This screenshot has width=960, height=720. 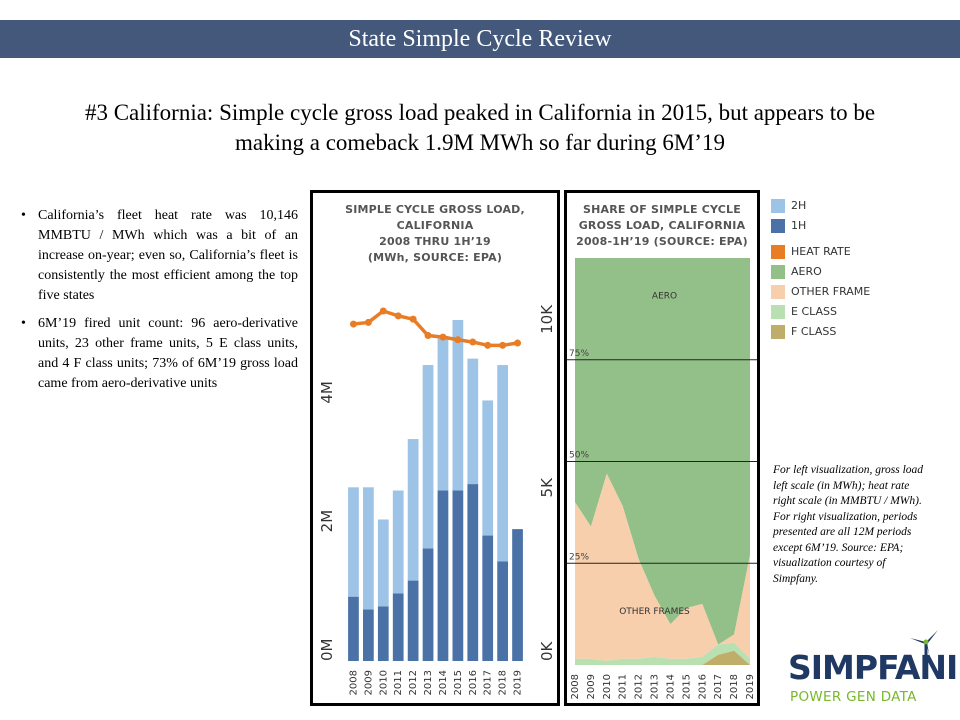 I want to click on legend-label: F CLASS, so click(x=814, y=331).